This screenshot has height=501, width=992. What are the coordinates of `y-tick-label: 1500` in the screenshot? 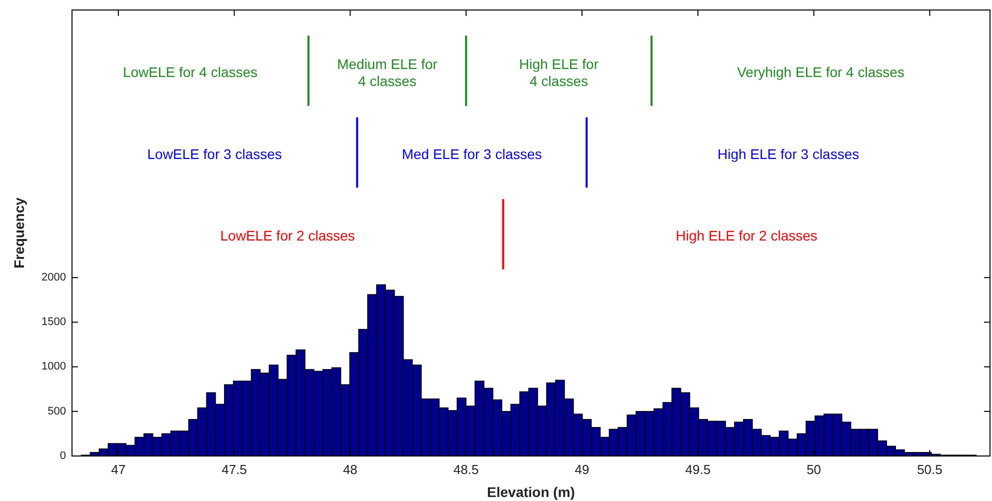 It's located at (54, 322).